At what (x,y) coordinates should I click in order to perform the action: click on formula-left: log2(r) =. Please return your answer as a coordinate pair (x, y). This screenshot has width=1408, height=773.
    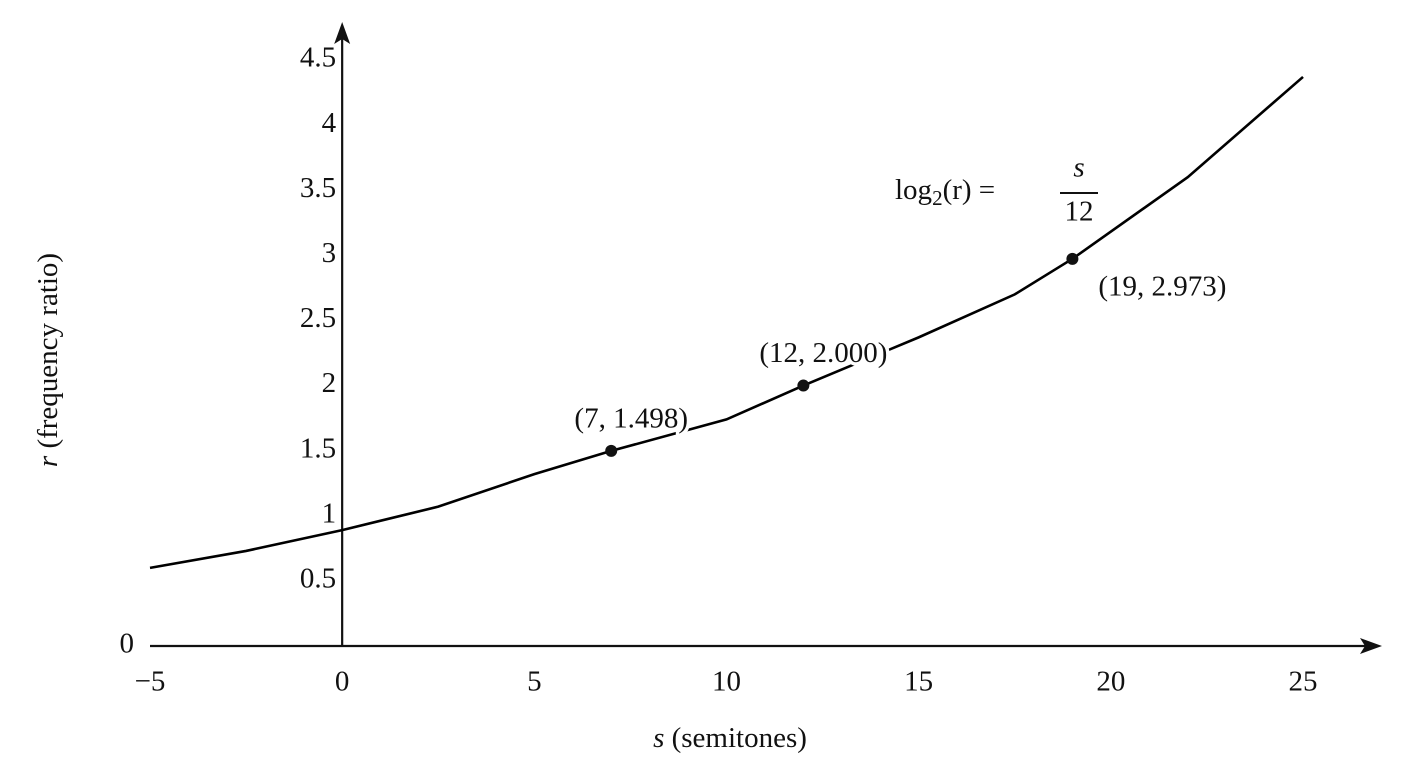
    Looking at the image, I should click on (945, 192).